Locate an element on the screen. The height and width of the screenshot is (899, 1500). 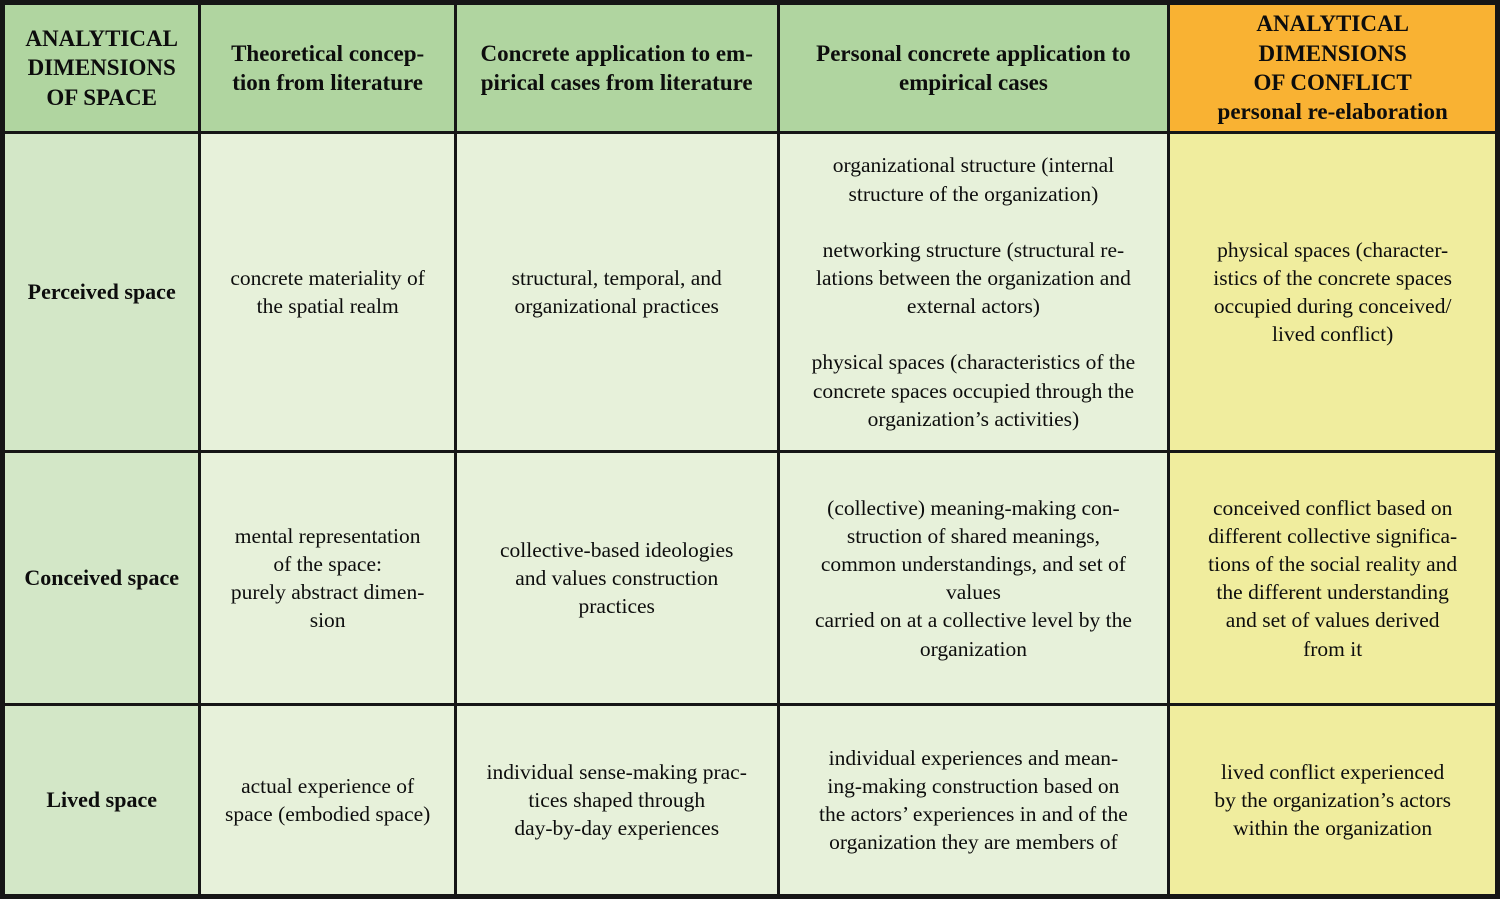
row-header-perceived-space: Perceived space is located at coordinates (101, 292).